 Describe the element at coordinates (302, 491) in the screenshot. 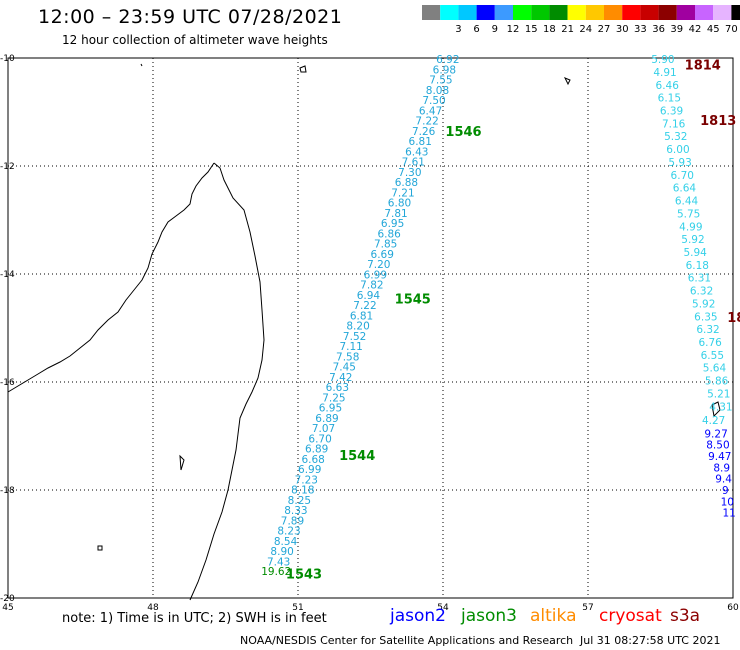

I see `wave-height-value: 8.18` at that location.